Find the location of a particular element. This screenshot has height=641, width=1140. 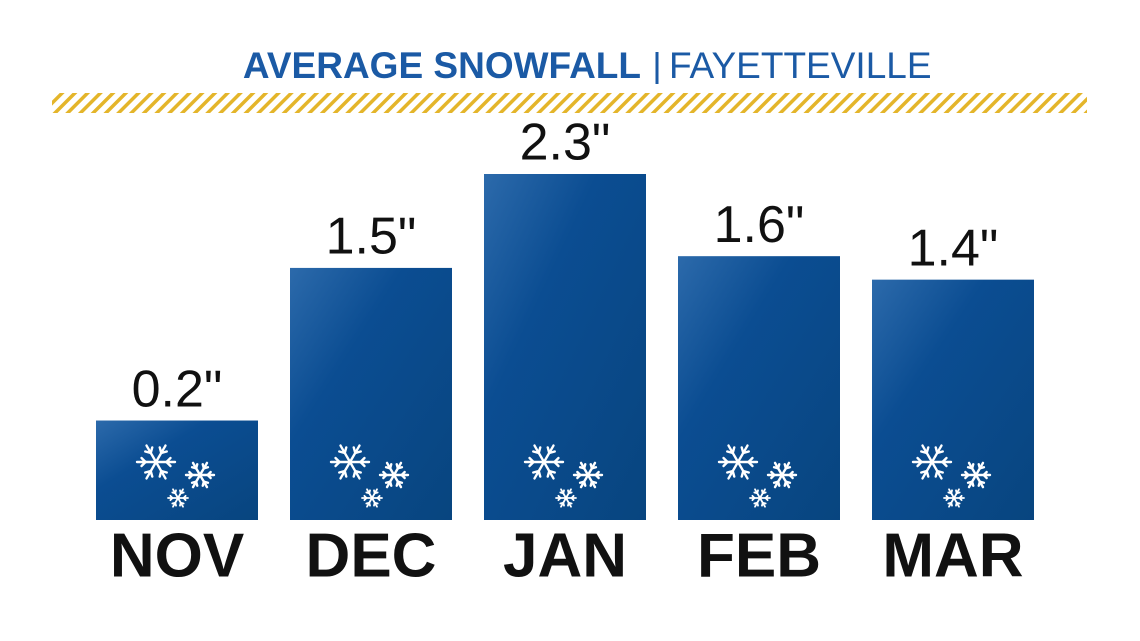

value-label: 2.3" is located at coordinates (565, 143).